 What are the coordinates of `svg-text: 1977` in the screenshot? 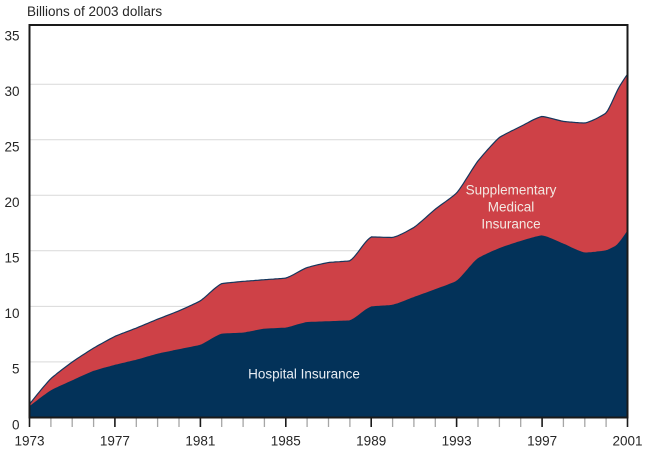 It's located at (115, 441).